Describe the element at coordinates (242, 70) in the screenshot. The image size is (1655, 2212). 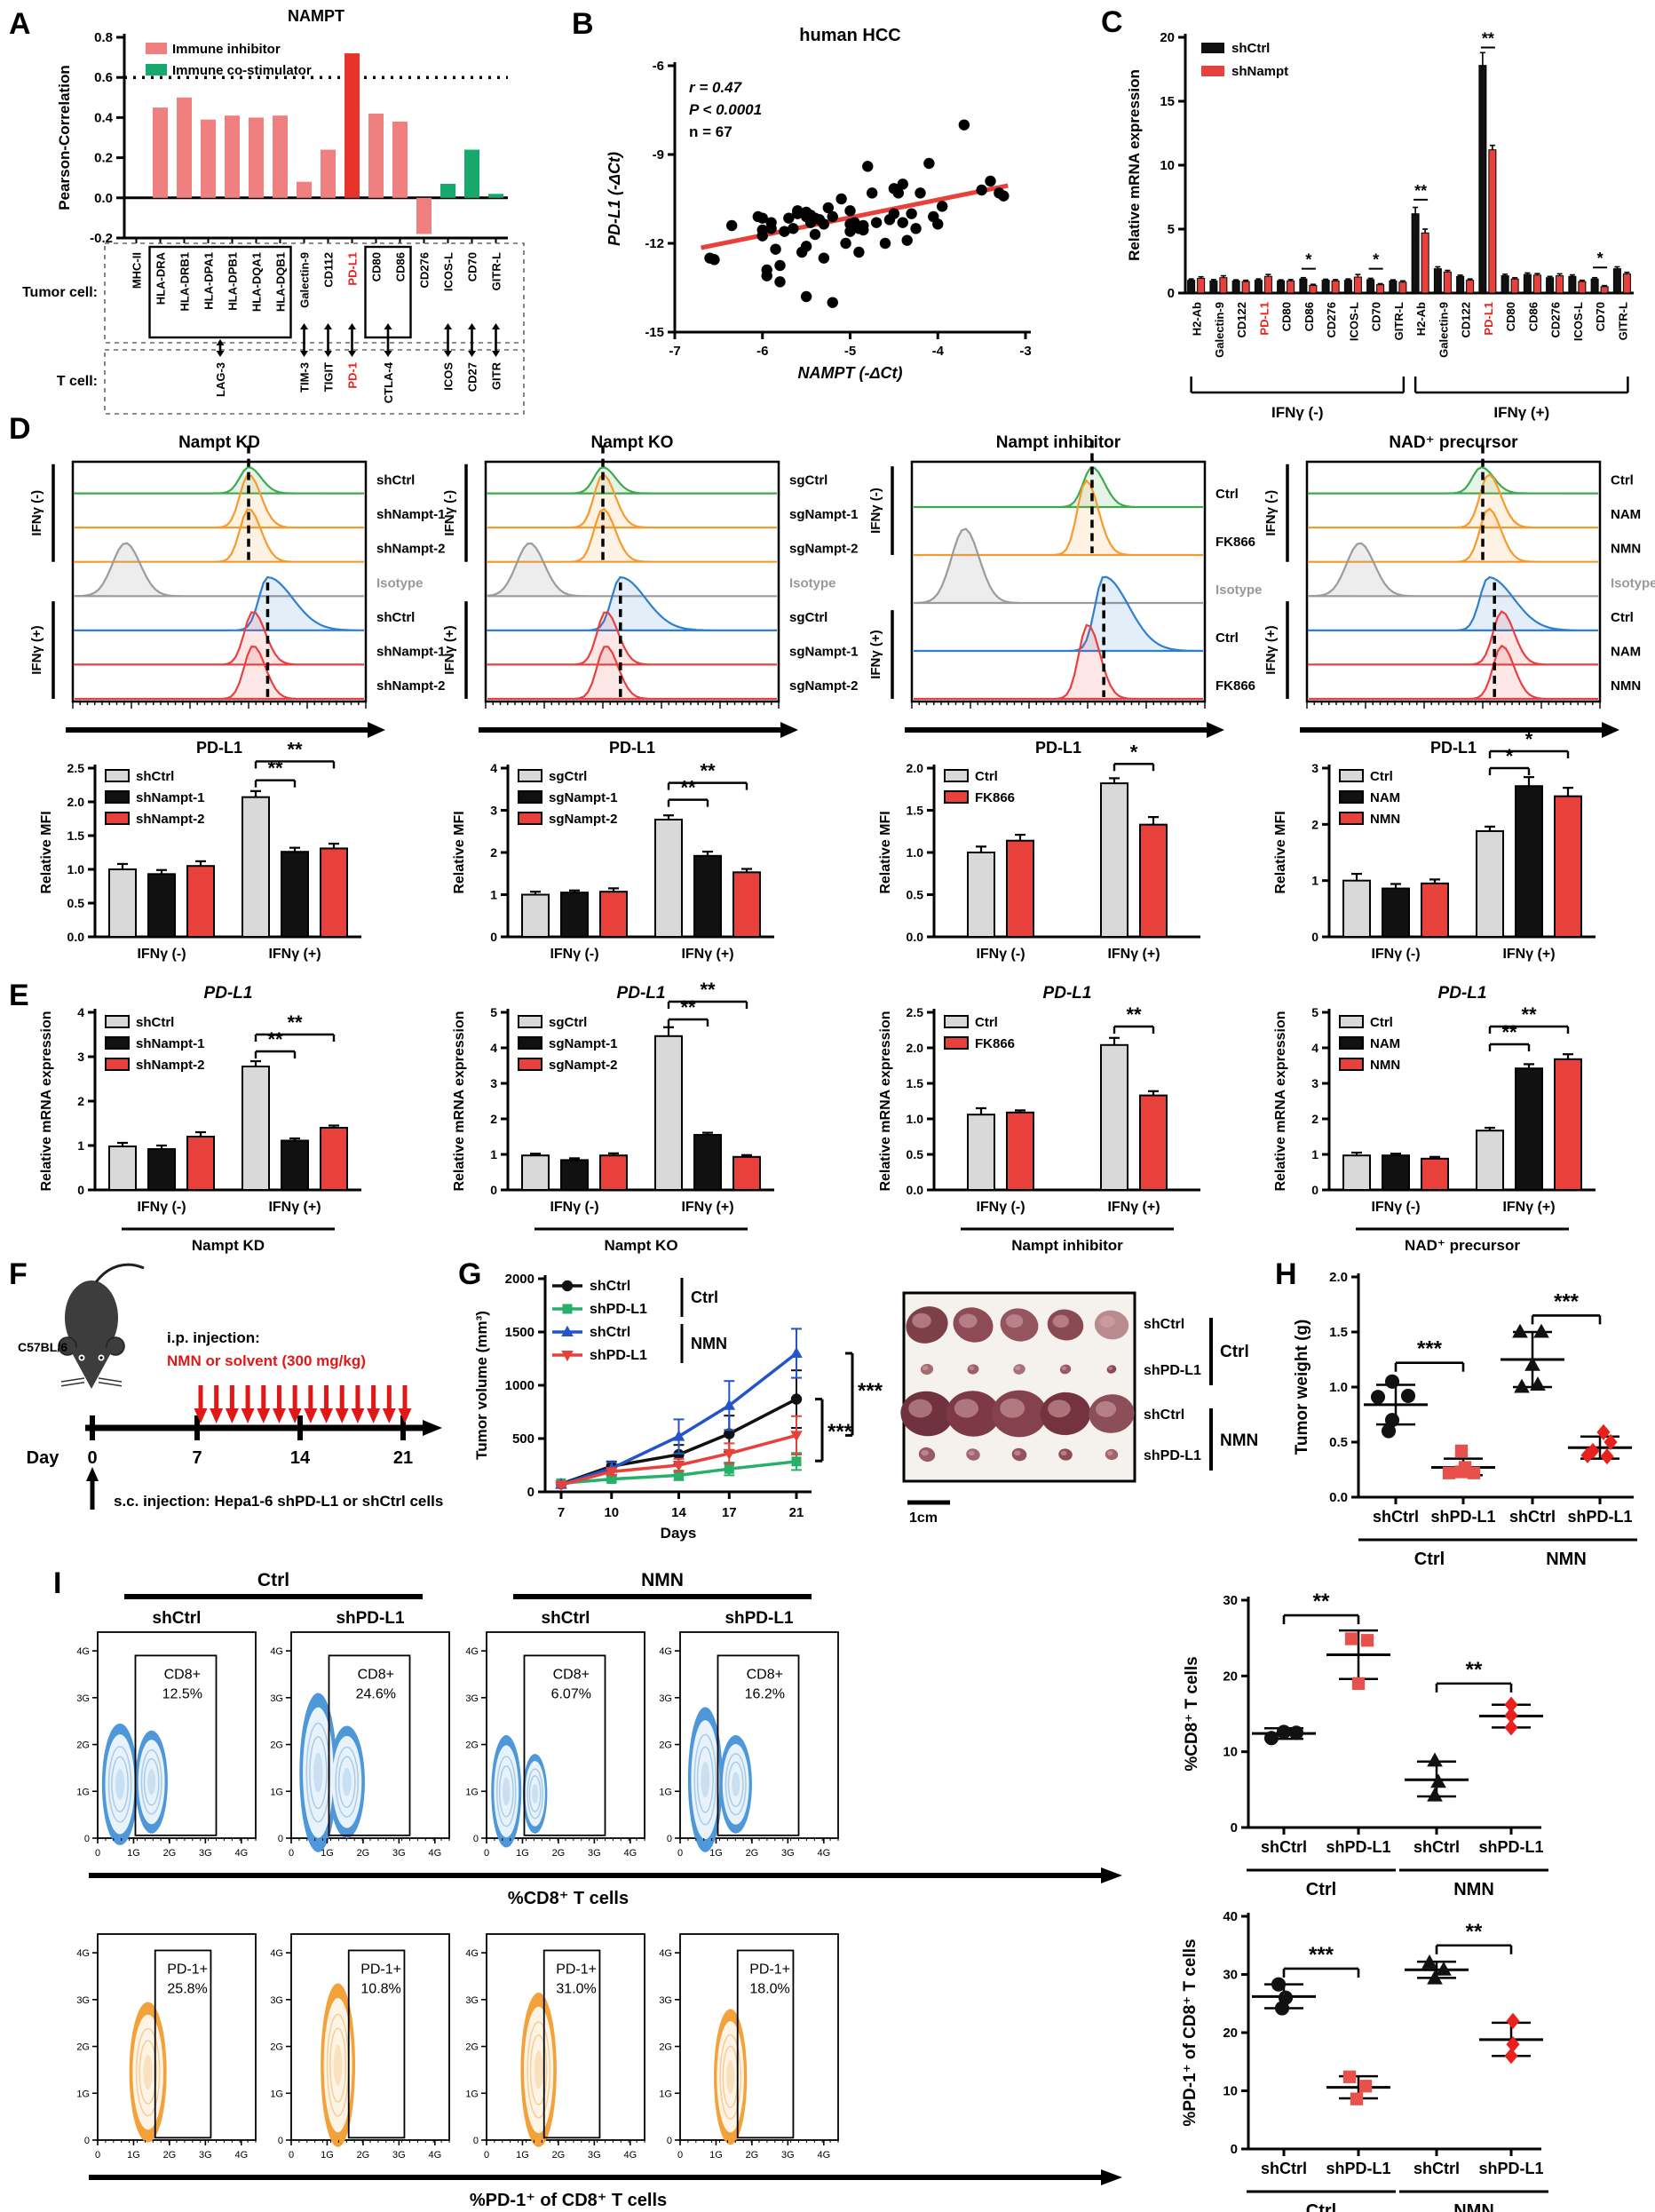
I see `chart-text: Immune co-stimulator` at that location.